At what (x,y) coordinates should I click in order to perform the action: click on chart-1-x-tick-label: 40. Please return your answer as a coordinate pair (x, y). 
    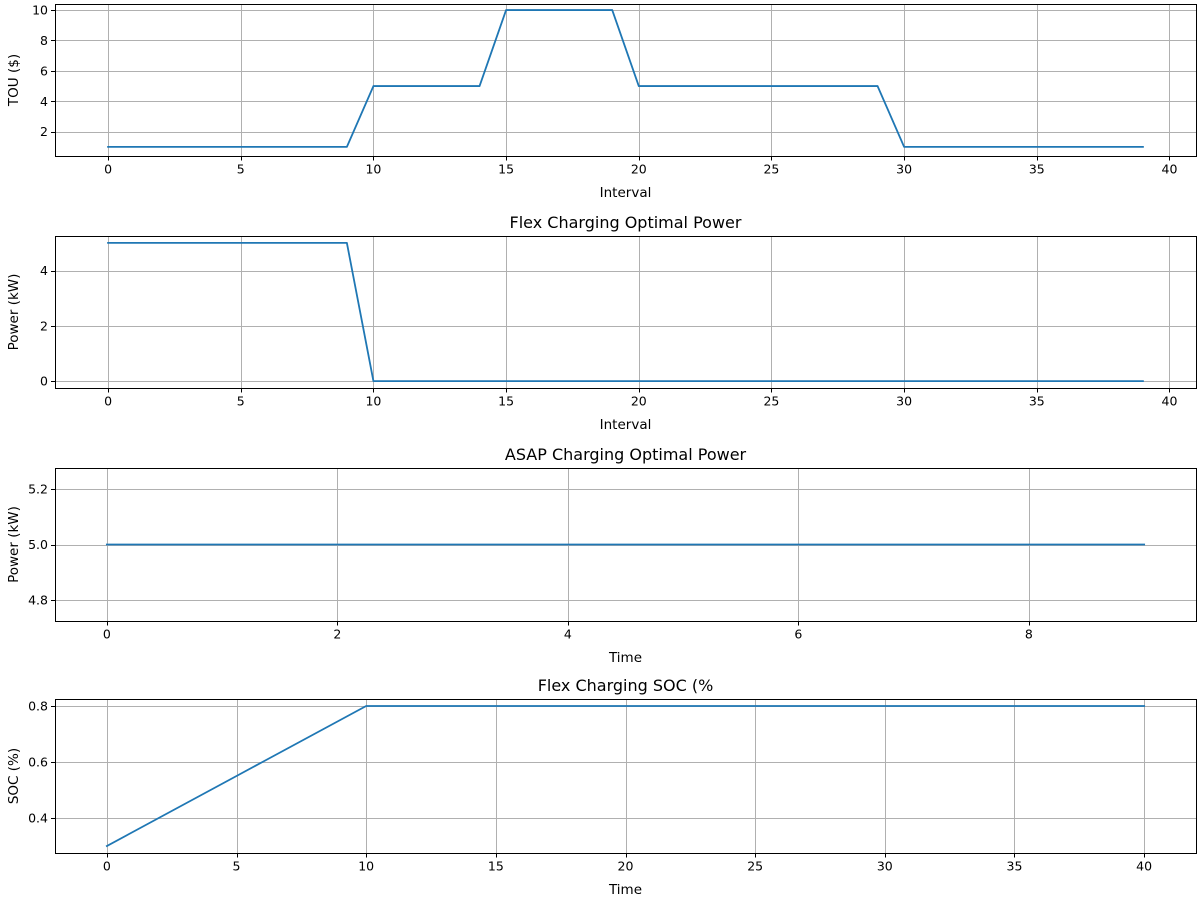
    Looking at the image, I should click on (1170, 169).